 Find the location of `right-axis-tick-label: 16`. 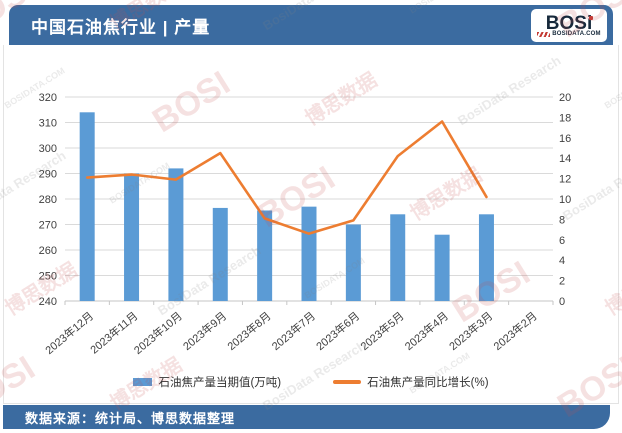

right-axis-tick-label: 16 is located at coordinates (565, 139).